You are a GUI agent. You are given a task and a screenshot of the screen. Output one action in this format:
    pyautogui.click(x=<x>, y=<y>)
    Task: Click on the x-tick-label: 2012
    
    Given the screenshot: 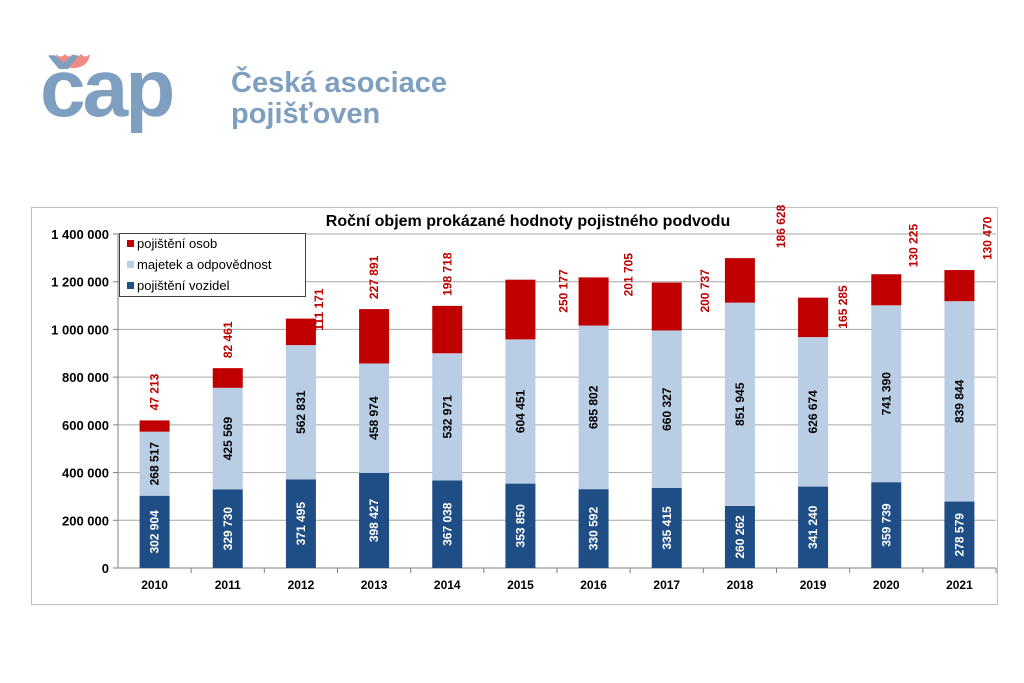 What is the action you would take?
    pyautogui.click(x=301, y=585)
    